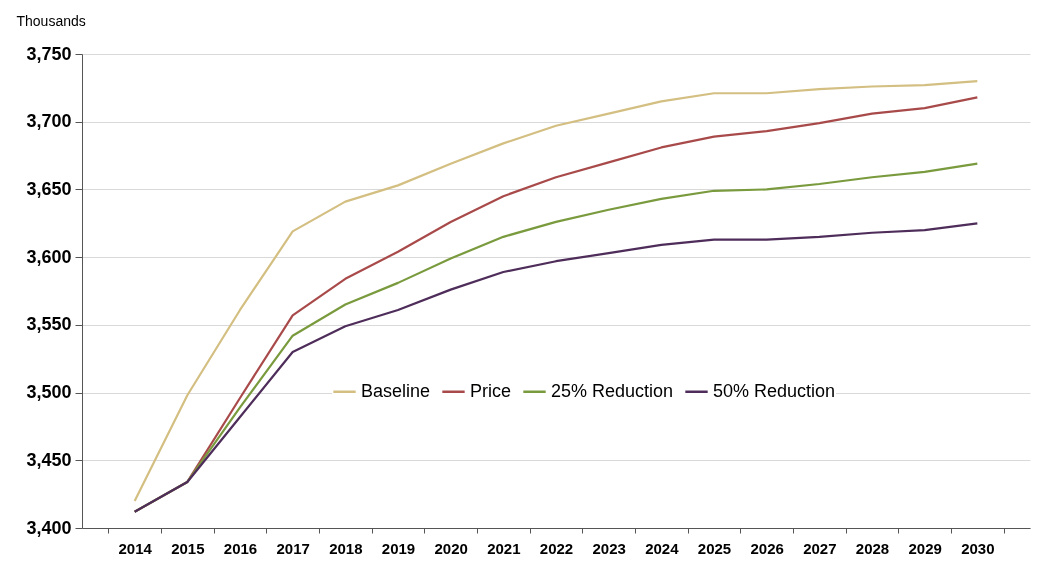 The width and height of the screenshot is (1037, 579). Describe the element at coordinates (51, 20) in the screenshot. I see `y-axis-title: Thousands` at that location.